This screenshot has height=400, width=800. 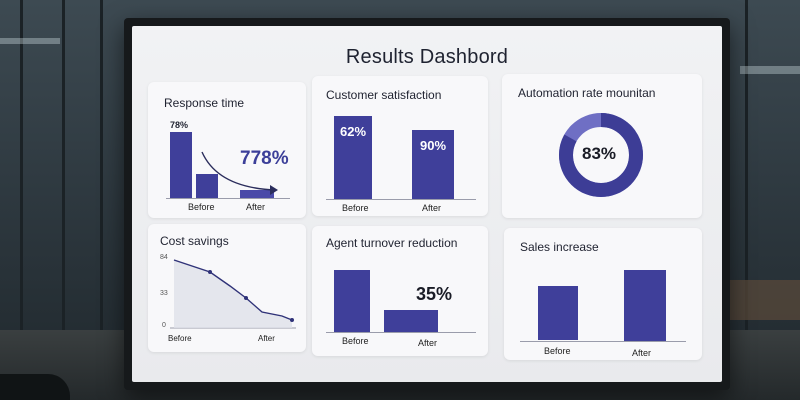 I want to click on card-title: Agent turnover reduction, so click(x=392, y=243).